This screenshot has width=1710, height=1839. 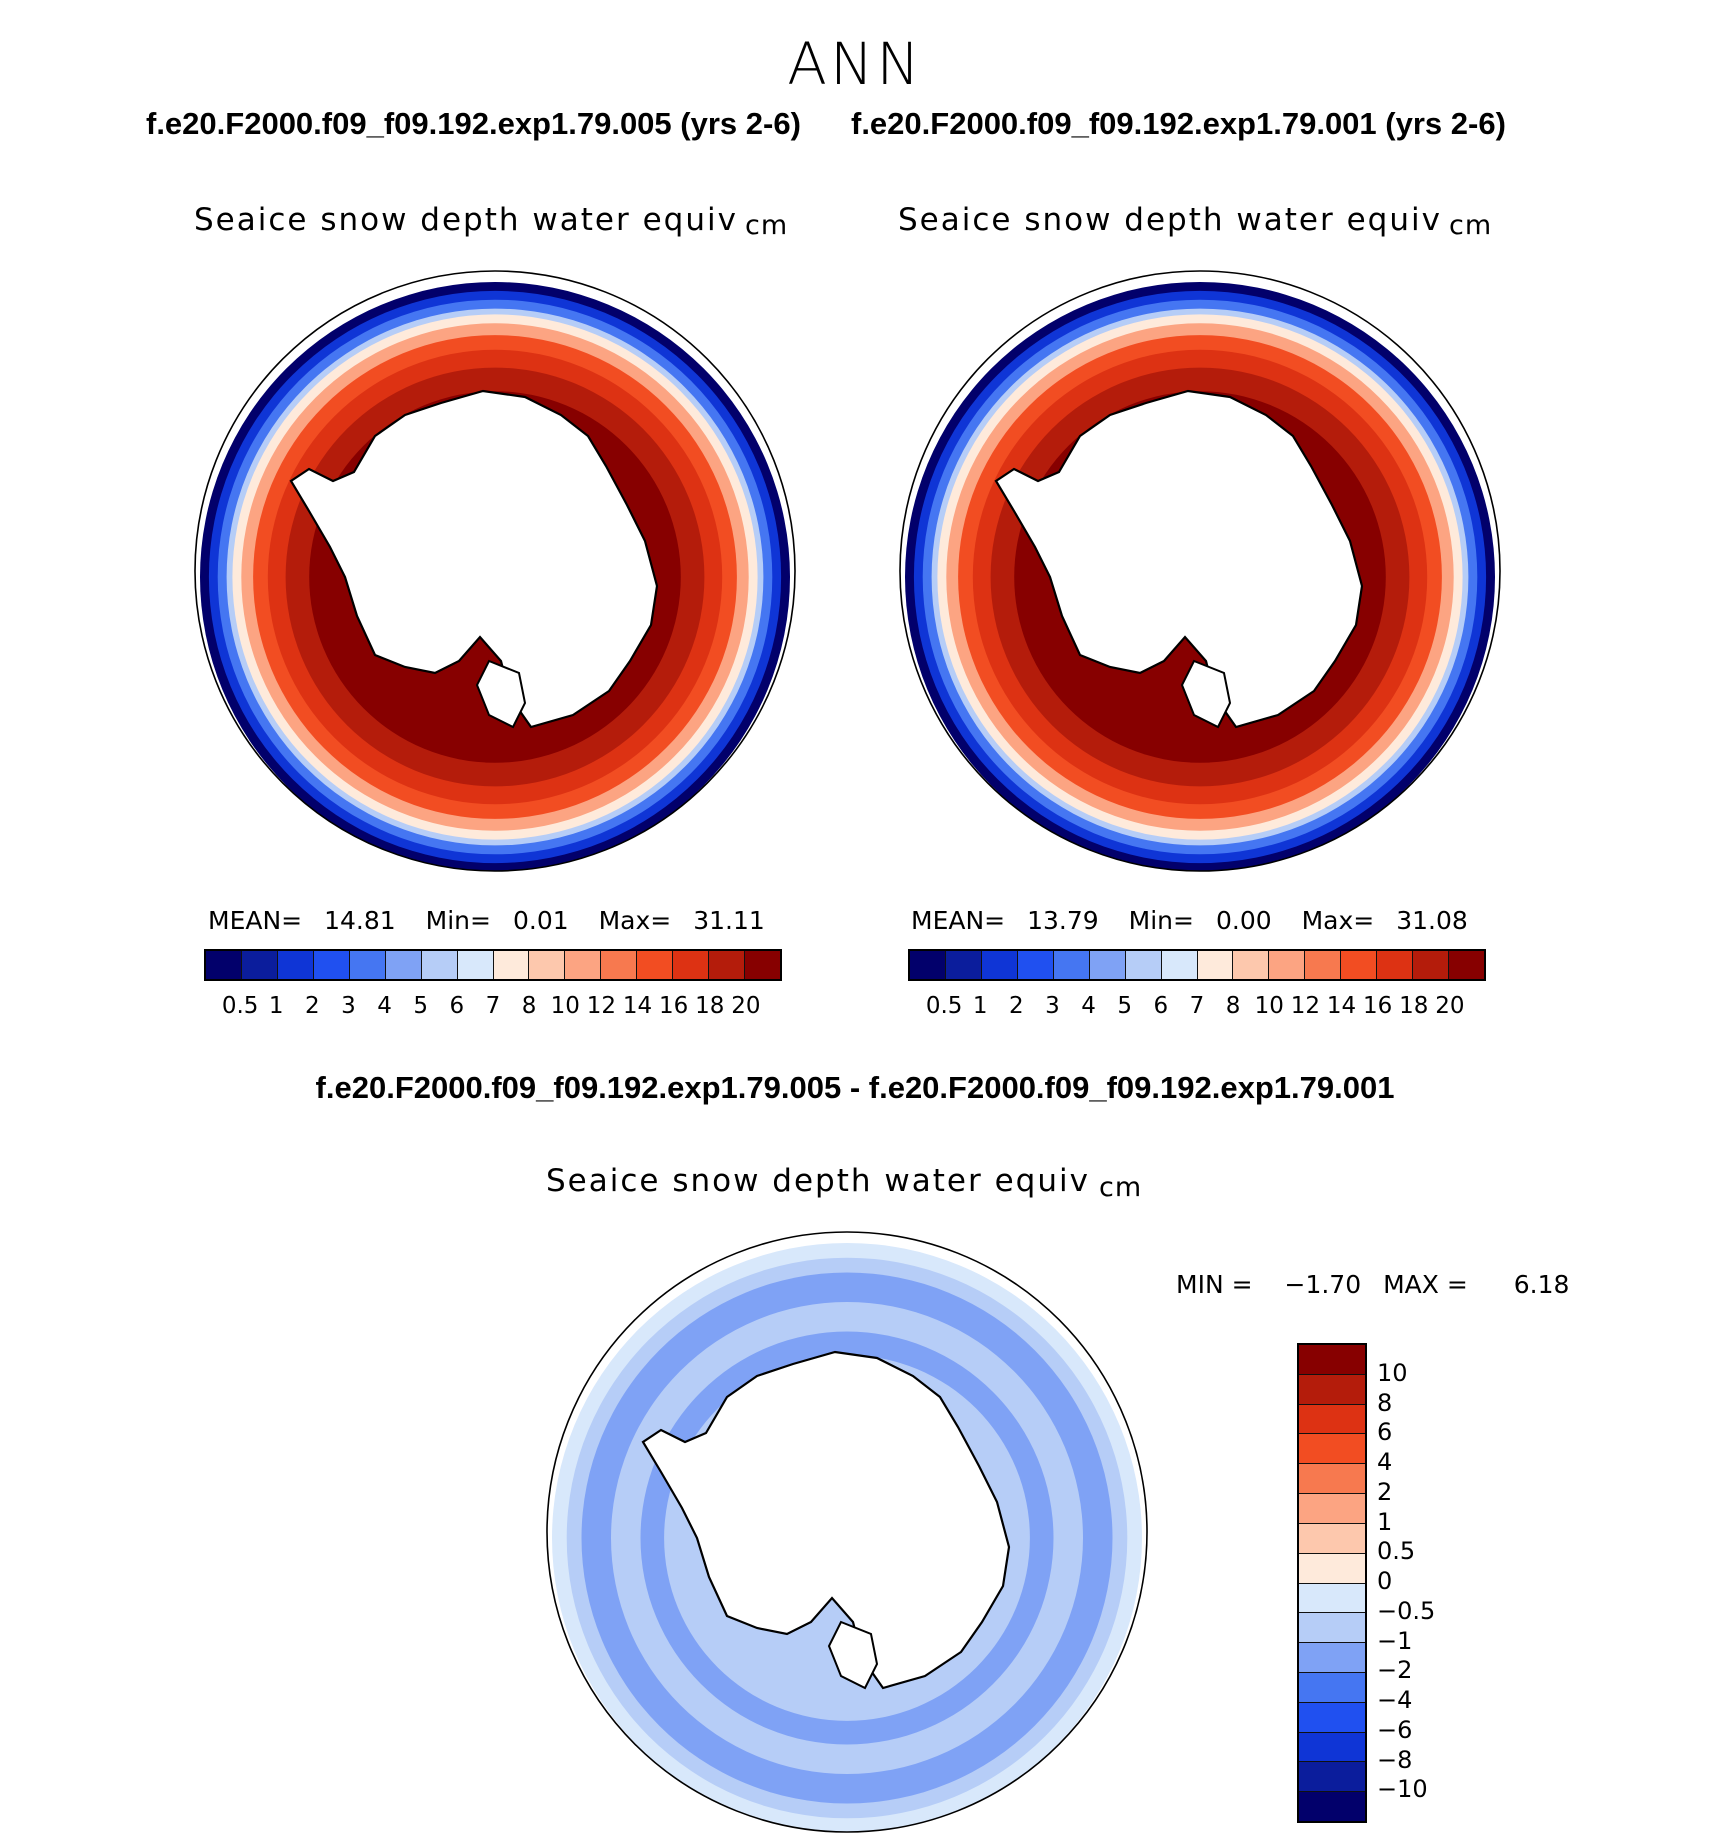 What do you see at coordinates (1323, 1284) in the screenshot?
I see `panel3-min: −1.70` at bounding box center [1323, 1284].